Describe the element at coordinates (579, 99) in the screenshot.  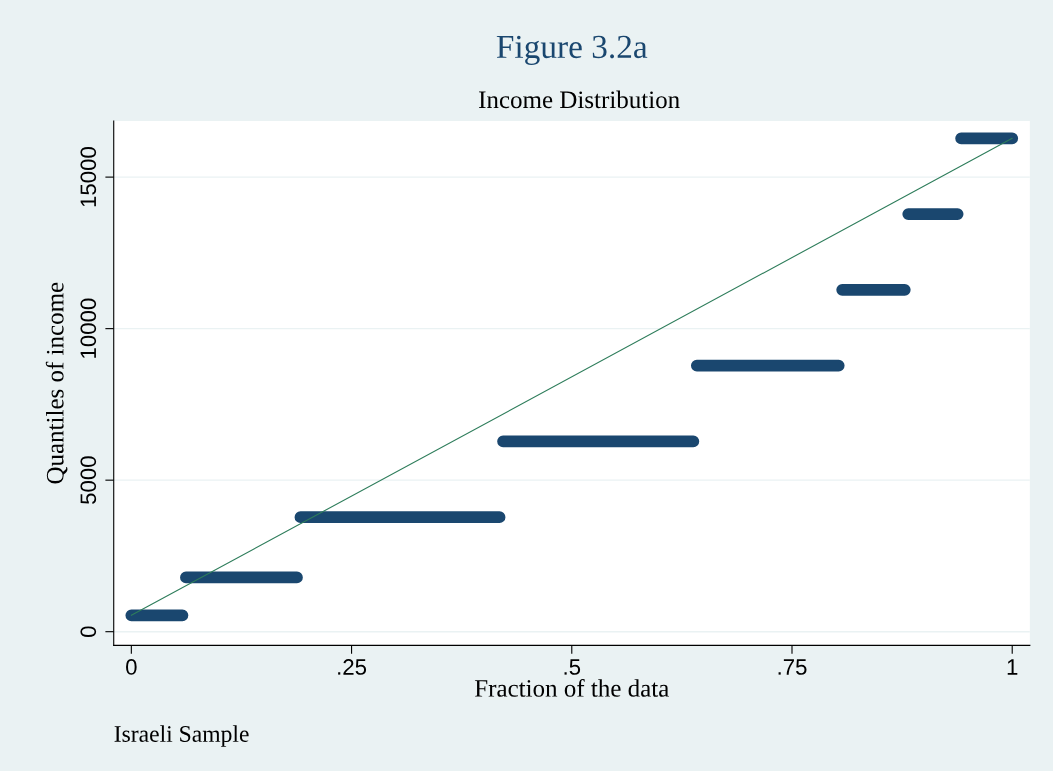
I see `chart-subtitle: Income Distribution` at that location.